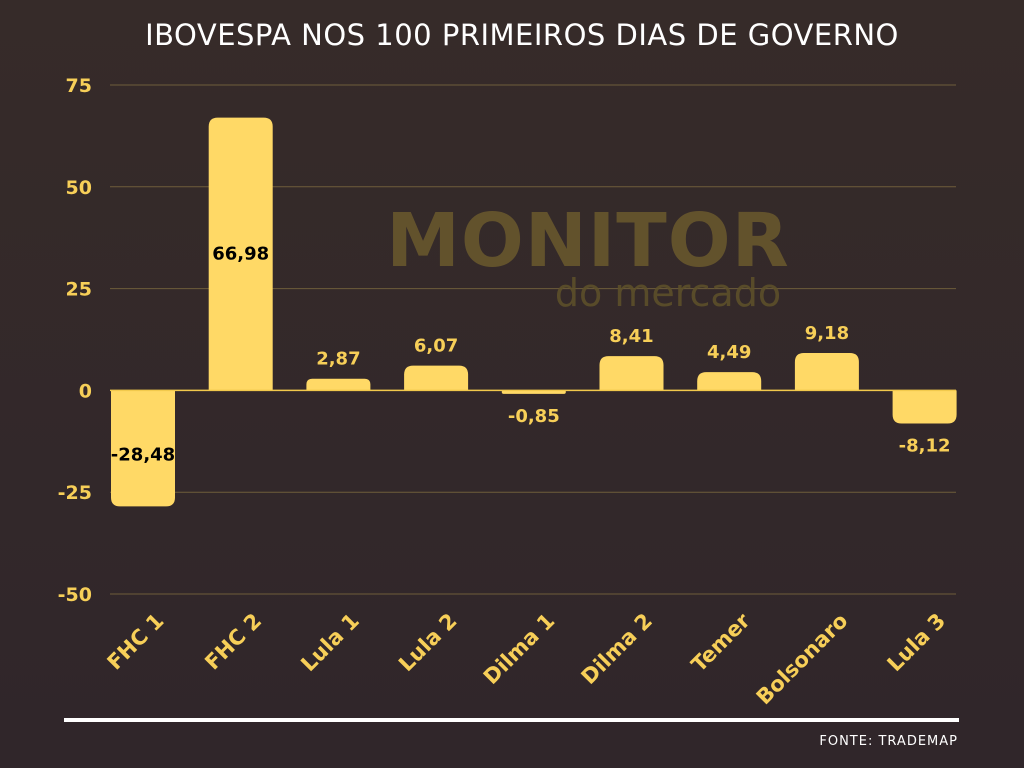  Describe the element at coordinates (75, 595) in the screenshot. I see `y-tick-label: -50` at that location.